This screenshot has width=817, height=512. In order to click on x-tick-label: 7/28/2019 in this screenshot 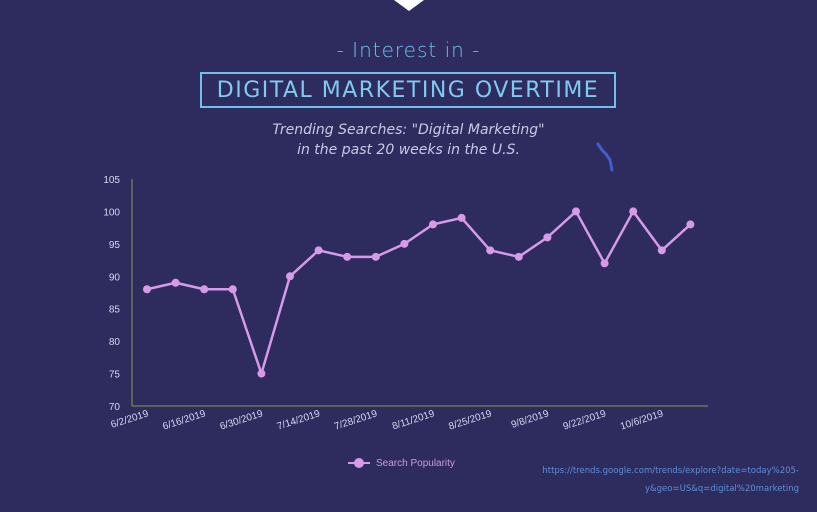, I will do `click(356, 420)`.